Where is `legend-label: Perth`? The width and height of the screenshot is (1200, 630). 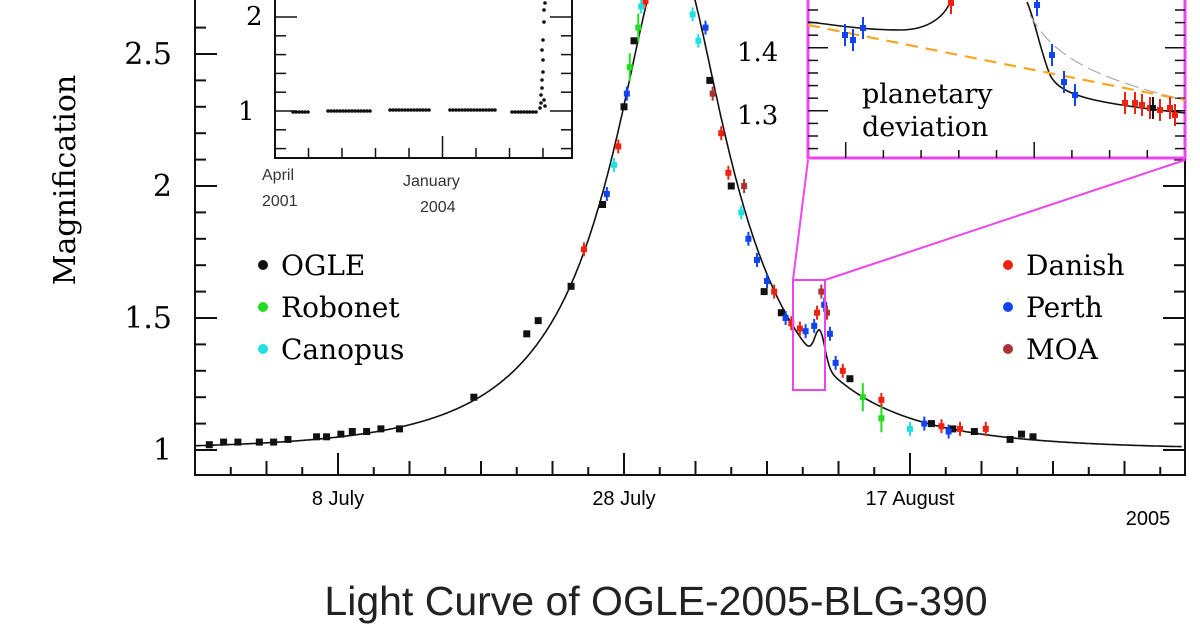
legend-label: Perth is located at coordinates (1064, 307).